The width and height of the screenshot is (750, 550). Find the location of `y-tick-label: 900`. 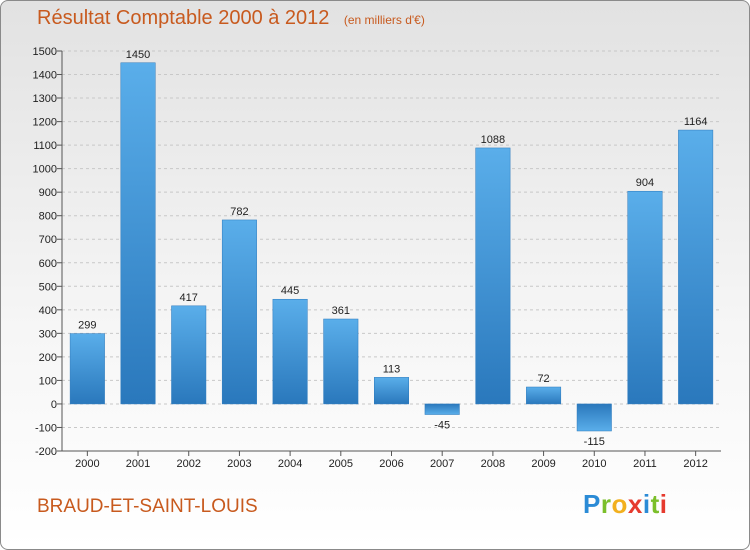

y-tick-label: 900 is located at coordinates (48, 193).